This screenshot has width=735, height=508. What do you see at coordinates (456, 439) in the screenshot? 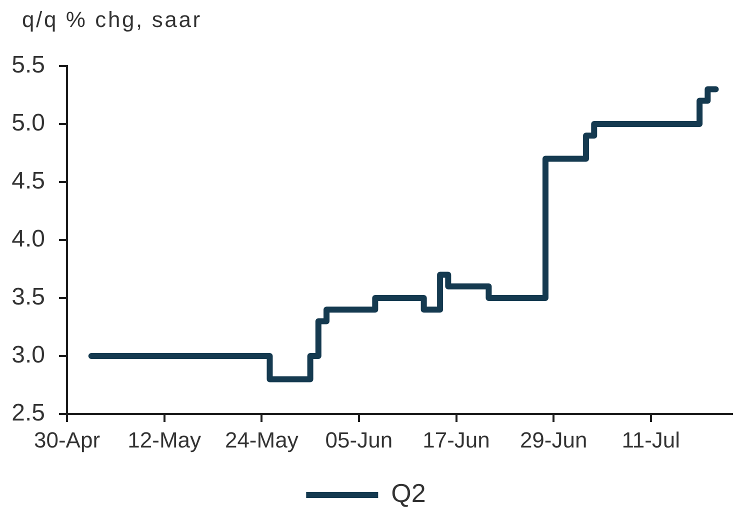
I see `x-tick-label: 17-Jun` at bounding box center [456, 439].